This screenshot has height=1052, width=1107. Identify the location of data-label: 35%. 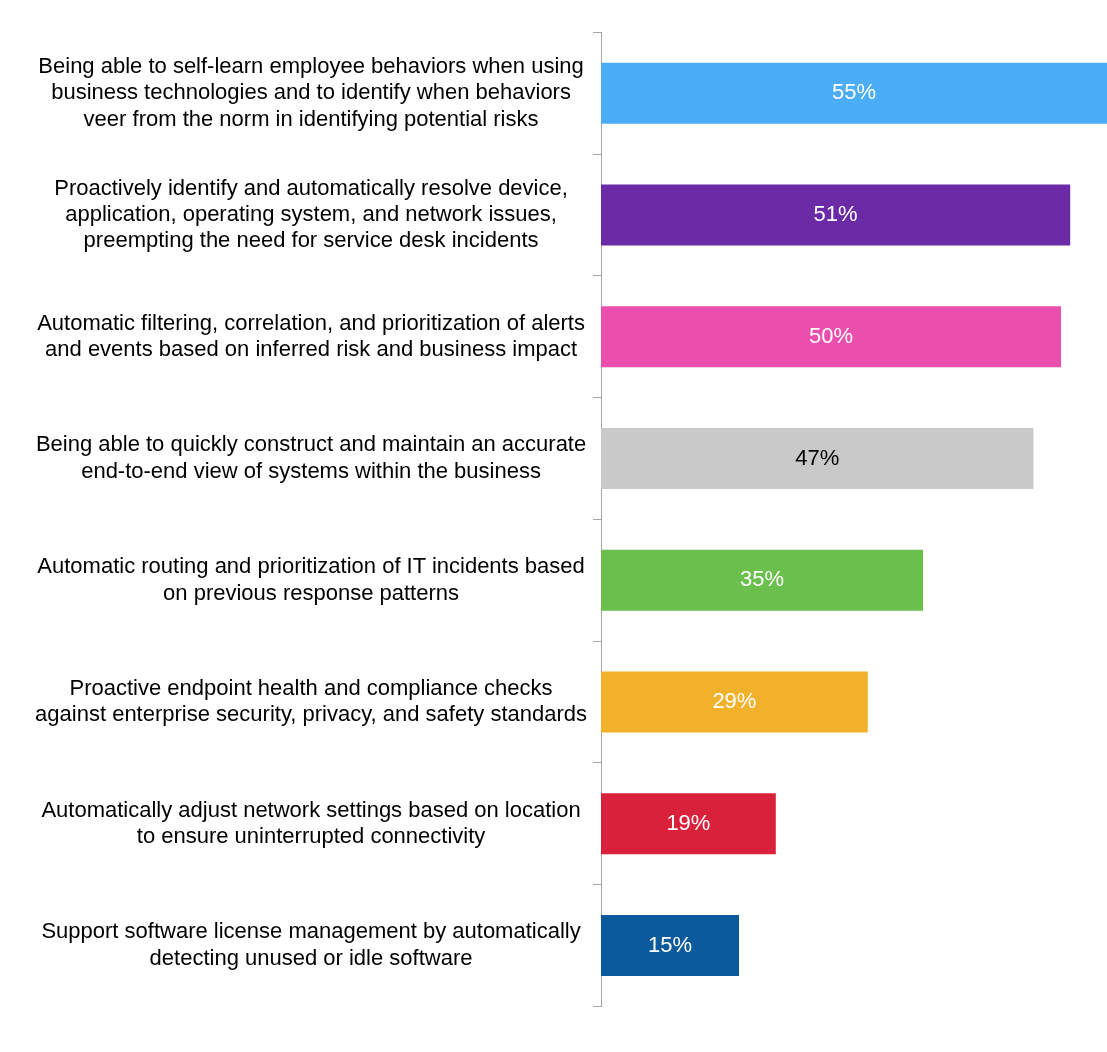
(762, 579).